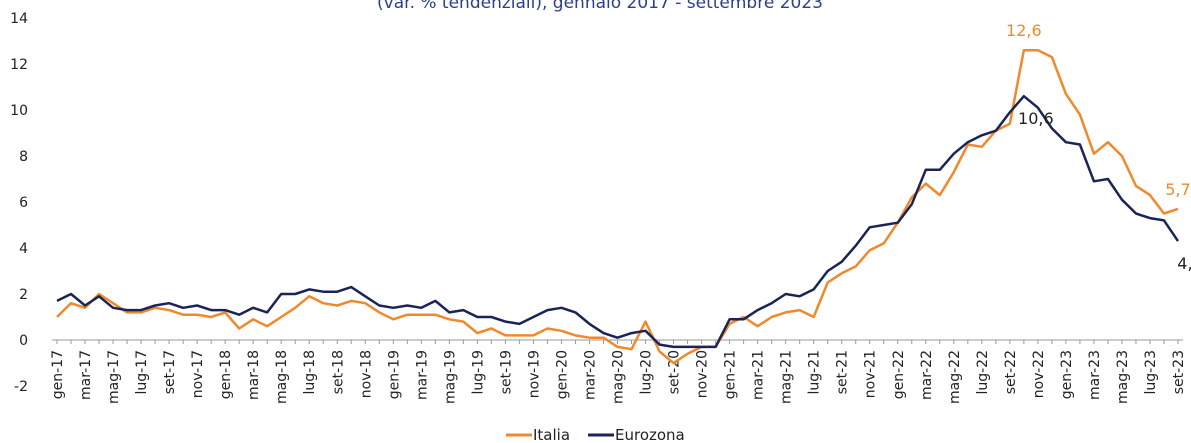  What do you see at coordinates (254, 375) in the screenshot?
I see `x-tick-label: mar-18` at bounding box center [254, 375].